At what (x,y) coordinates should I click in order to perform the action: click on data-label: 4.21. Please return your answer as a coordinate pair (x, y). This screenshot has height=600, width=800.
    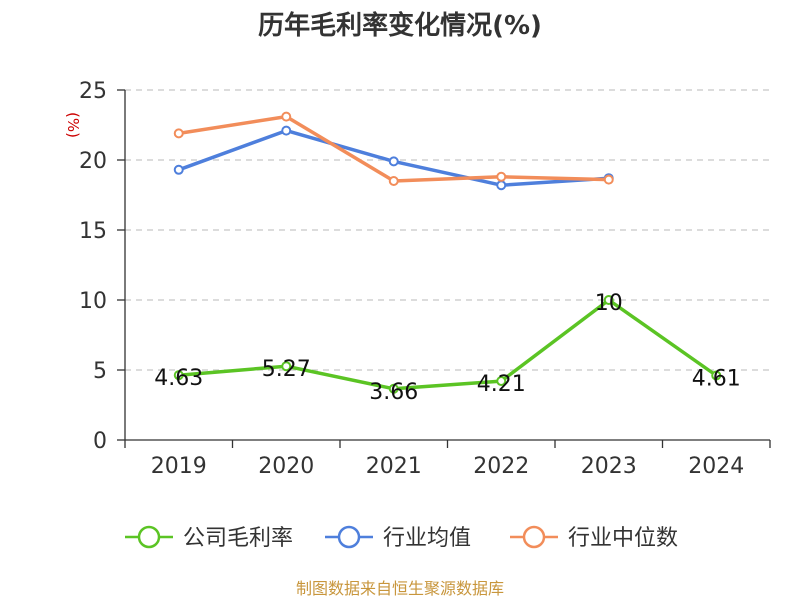
    Looking at the image, I should click on (501, 384).